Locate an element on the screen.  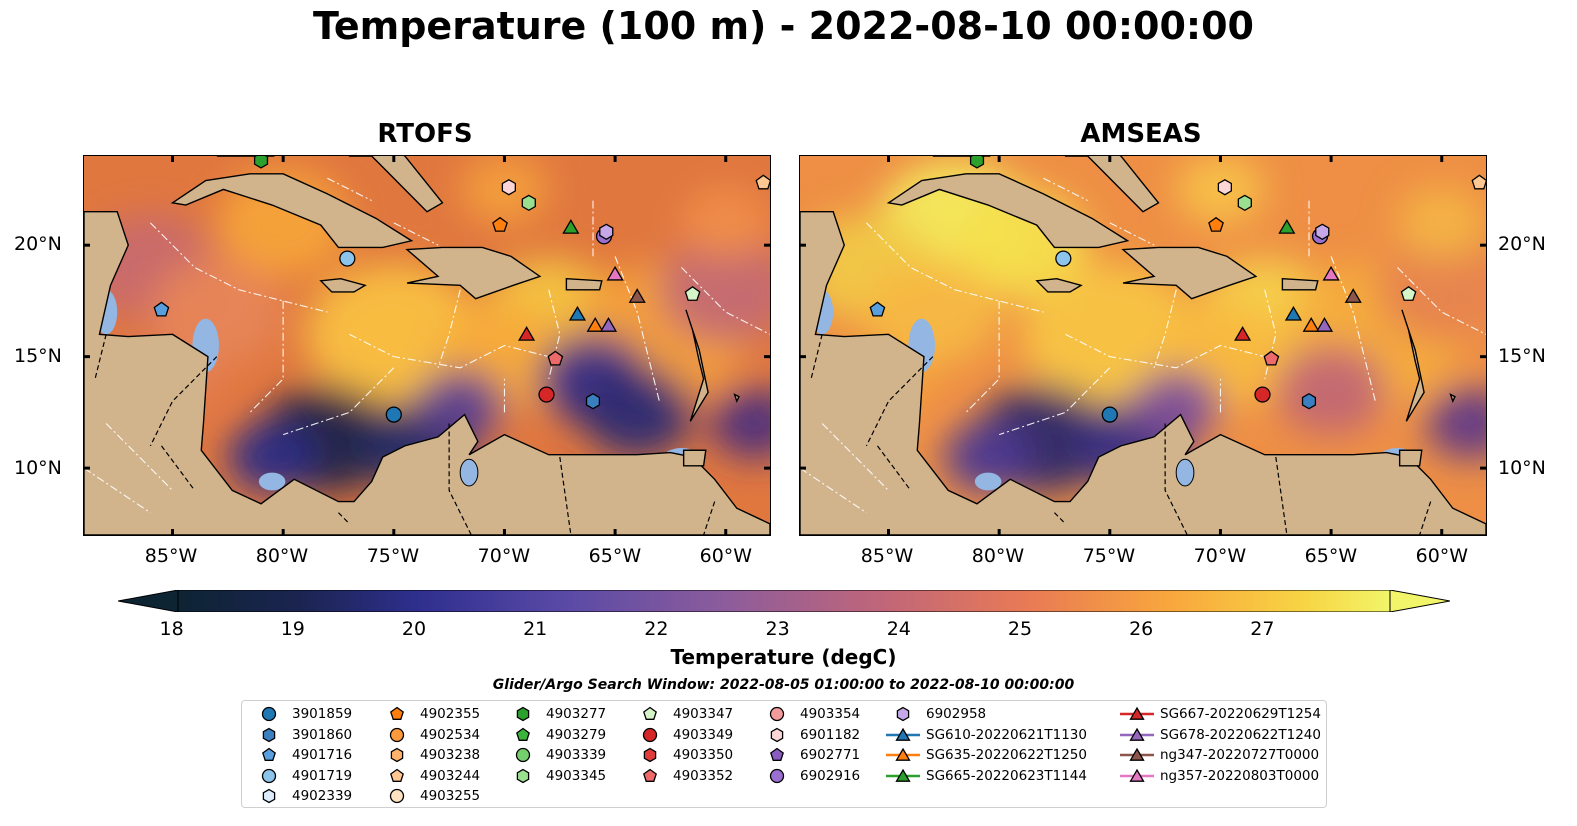
legend-entry-label: 4903345 is located at coordinates (576, 775).